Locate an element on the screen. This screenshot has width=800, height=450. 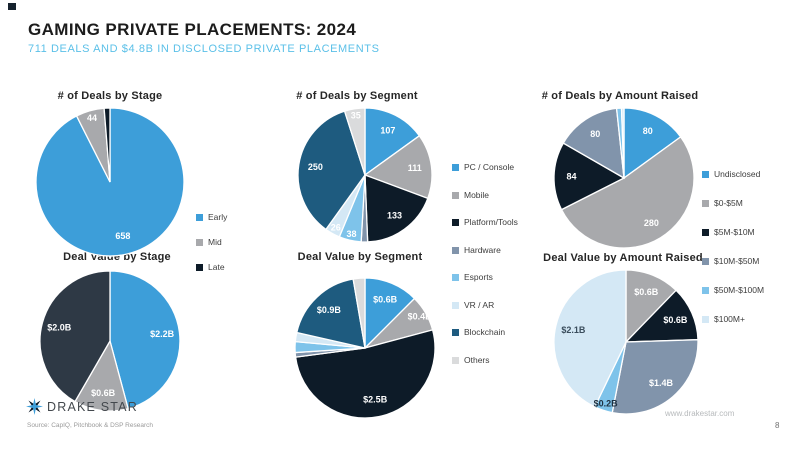
chart-title-deals-by-amount-raised: # of Deals by Amount Raised is located at coordinates (620, 96).